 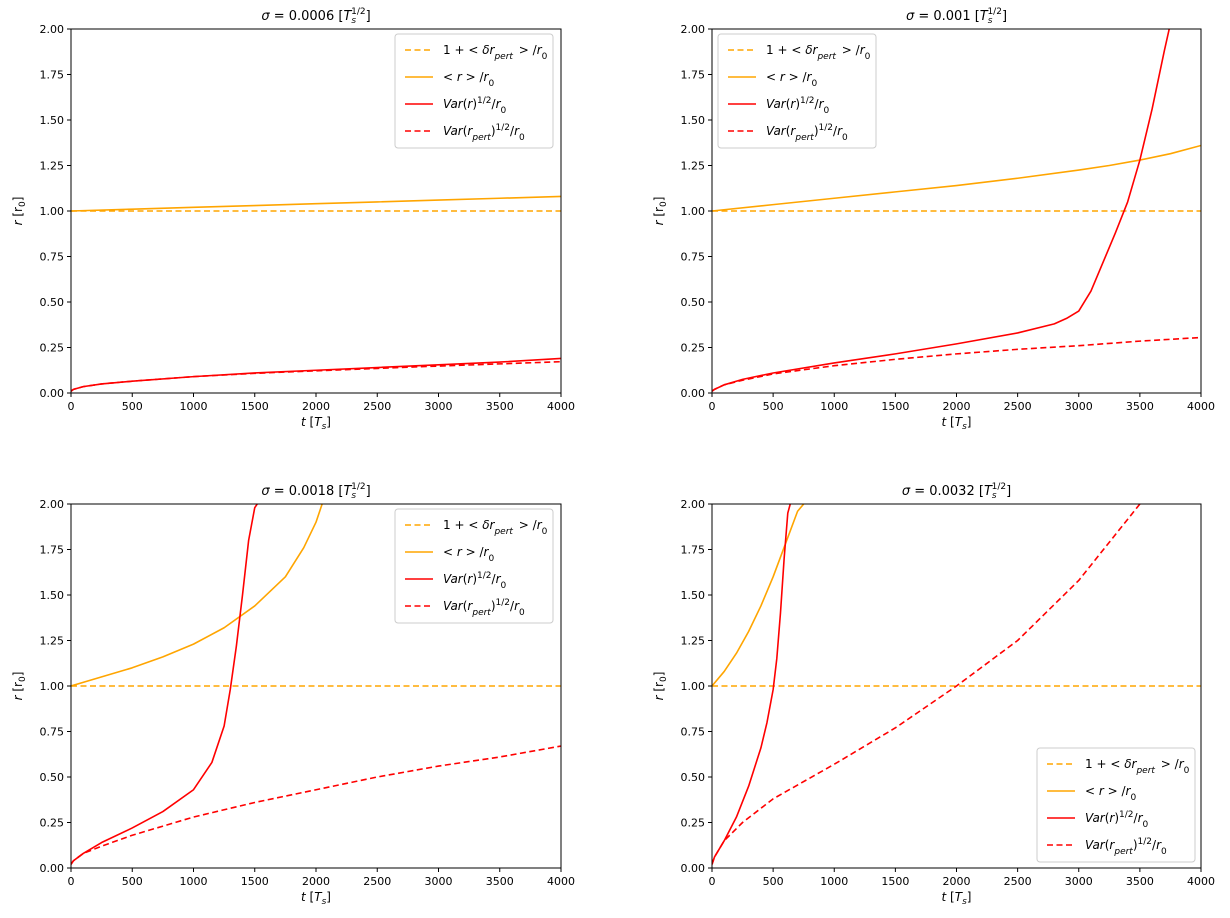 I want to click on chart-title: σ = 0.0018 [Ts1/2], so click(x=315, y=491).